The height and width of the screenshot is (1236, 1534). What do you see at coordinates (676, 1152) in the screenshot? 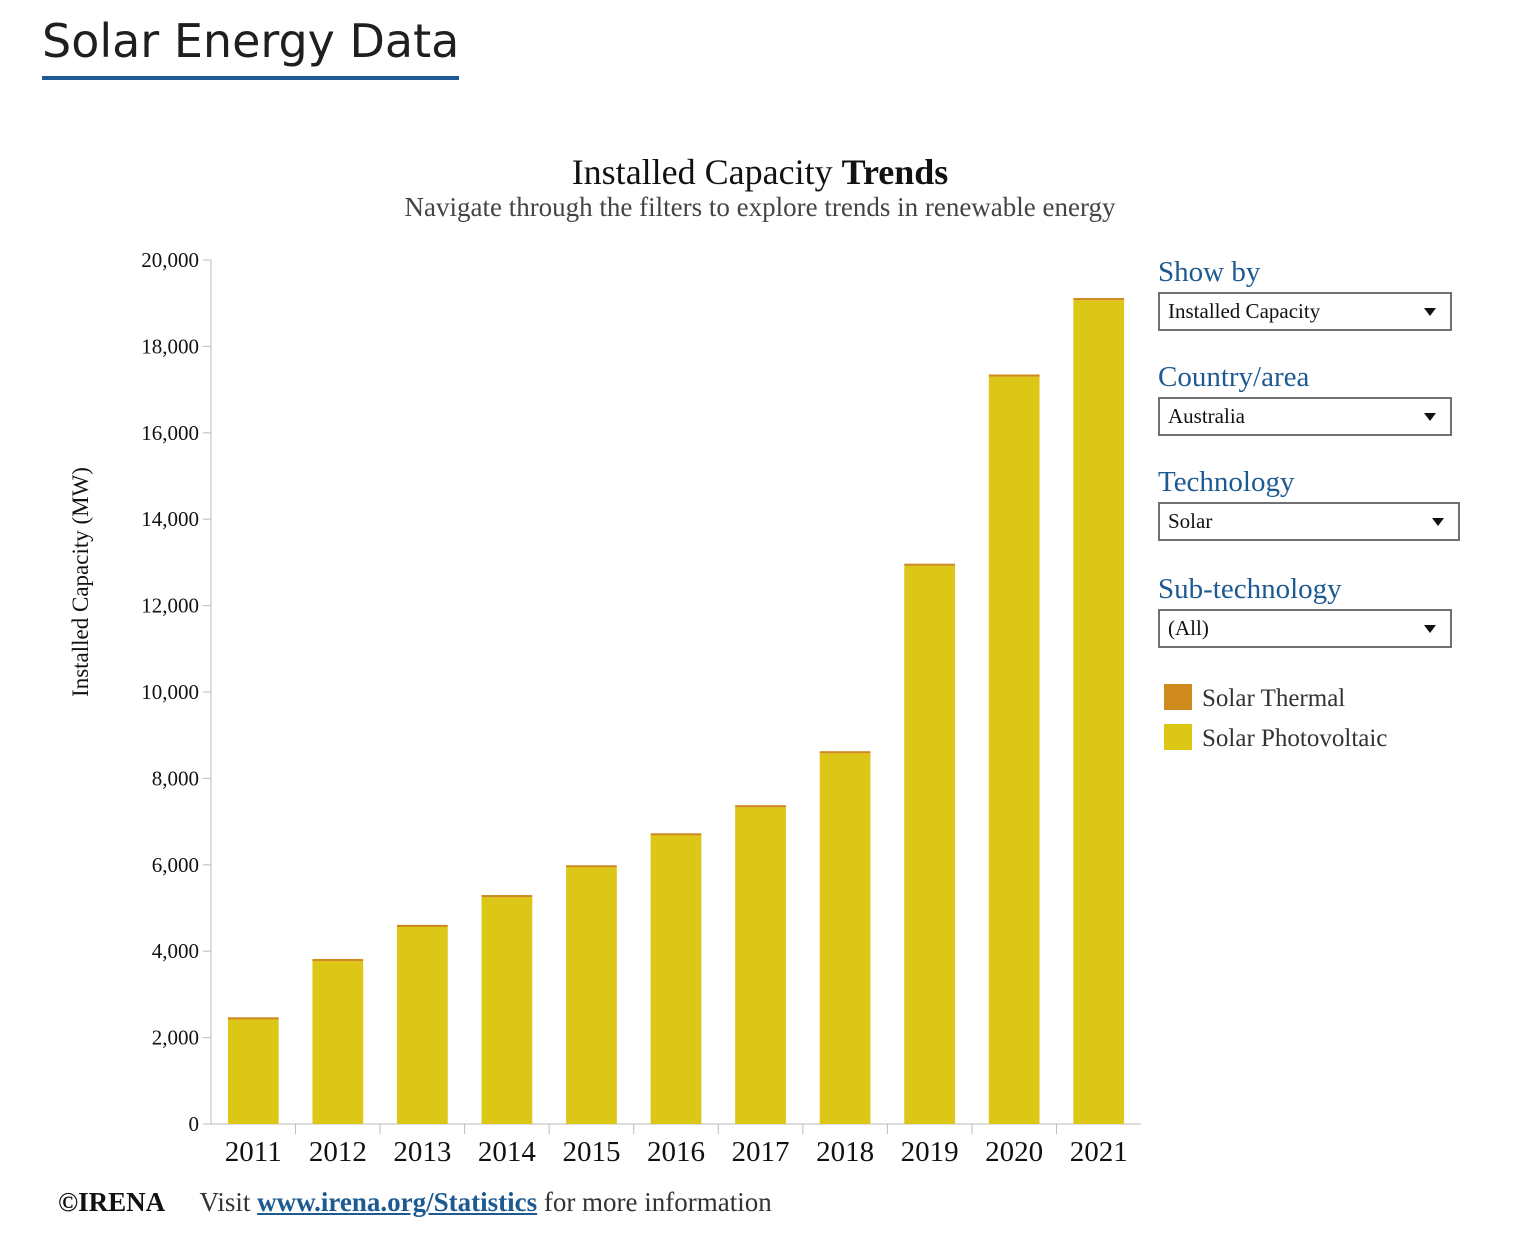
I see `x-tick-label: 2016` at bounding box center [676, 1152].